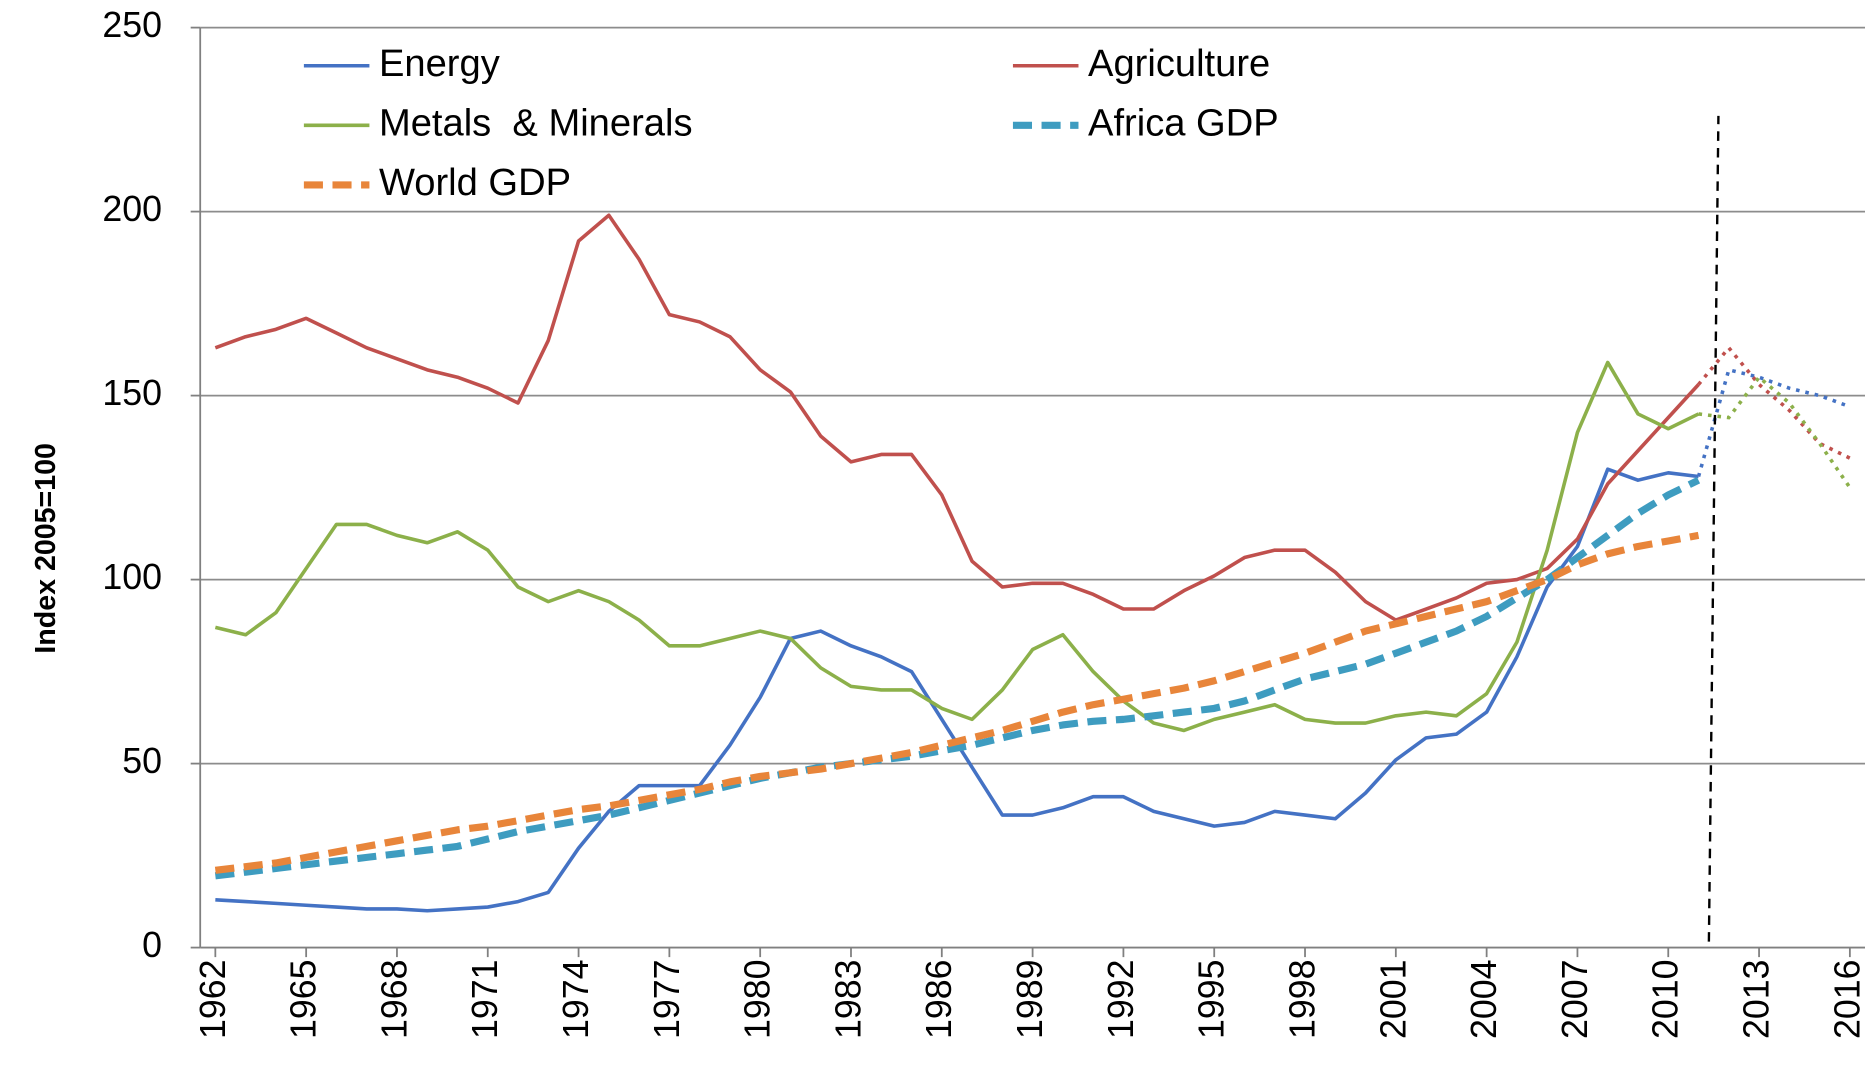  What do you see at coordinates (152, 945) in the screenshot?
I see `y-tick-label: 0` at bounding box center [152, 945].